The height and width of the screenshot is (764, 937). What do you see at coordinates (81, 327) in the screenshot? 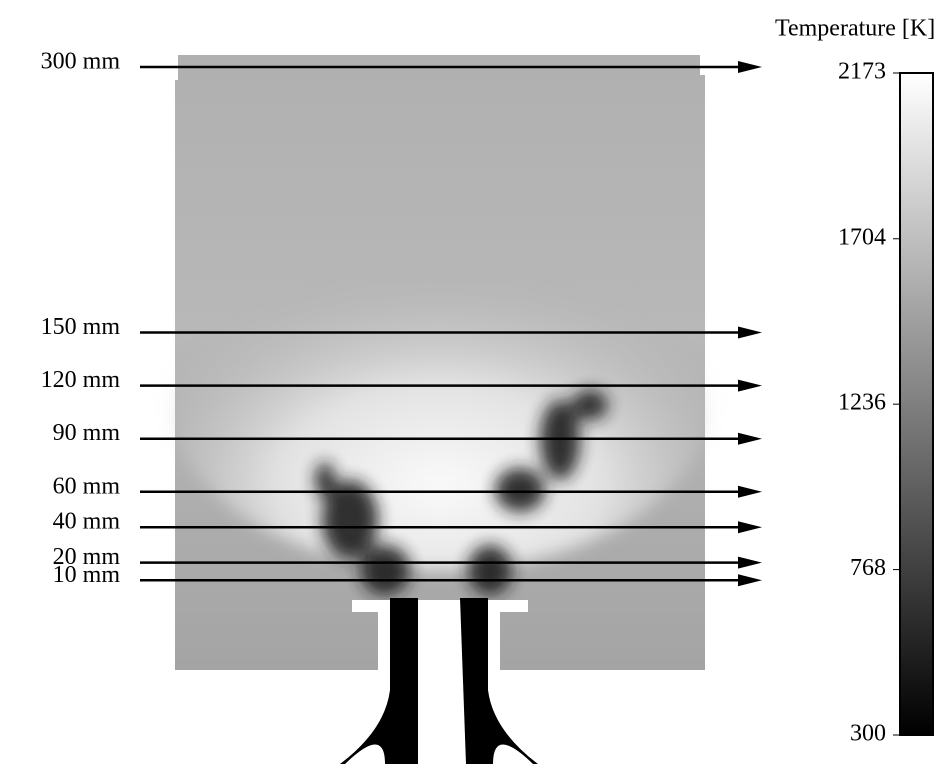
I see `probe-label: 150 mm` at bounding box center [81, 327].